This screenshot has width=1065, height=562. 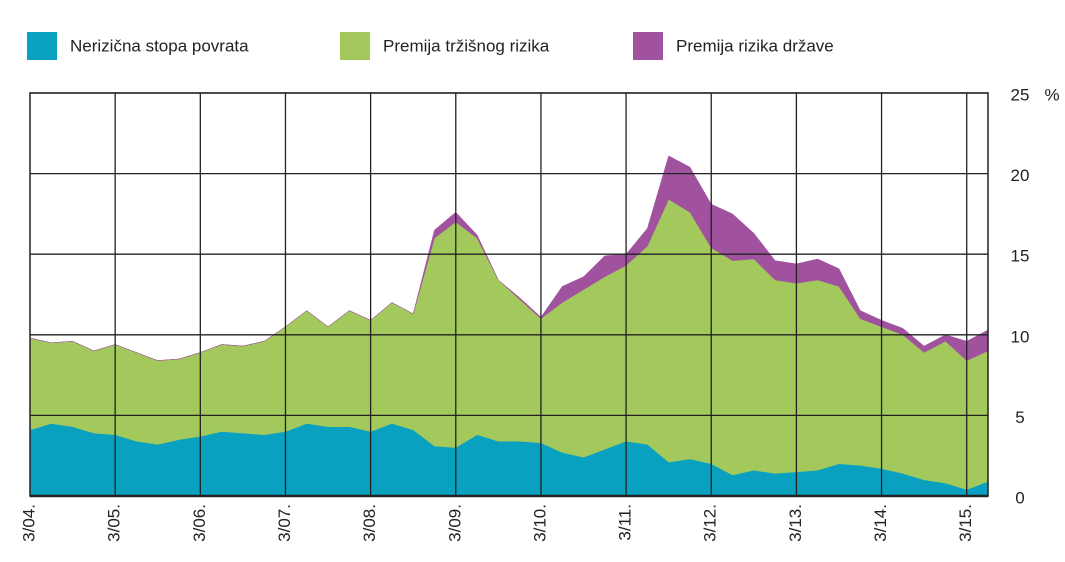 What do you see at coordinates (1051, 94) in the screenshot?
I see `unit-label: %` at bounding box center [1051, 94].